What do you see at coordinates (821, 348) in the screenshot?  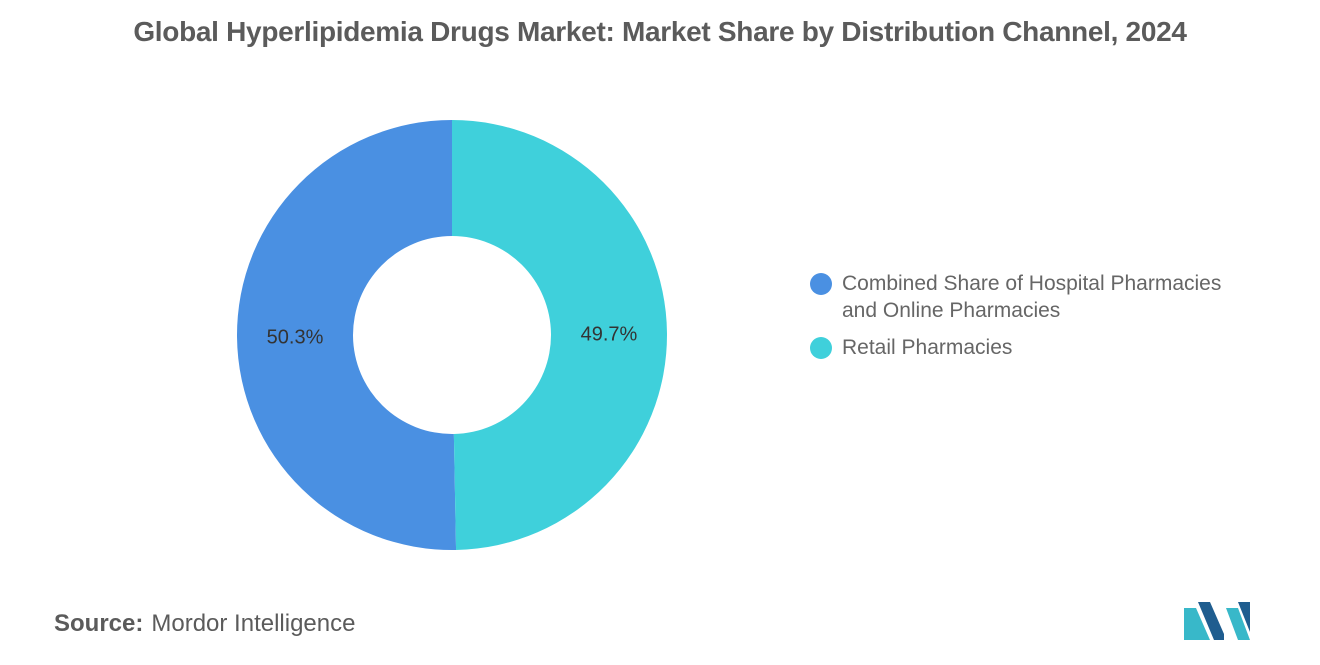 I see `legend-swatch-retail` at bounding box center [821, 348].